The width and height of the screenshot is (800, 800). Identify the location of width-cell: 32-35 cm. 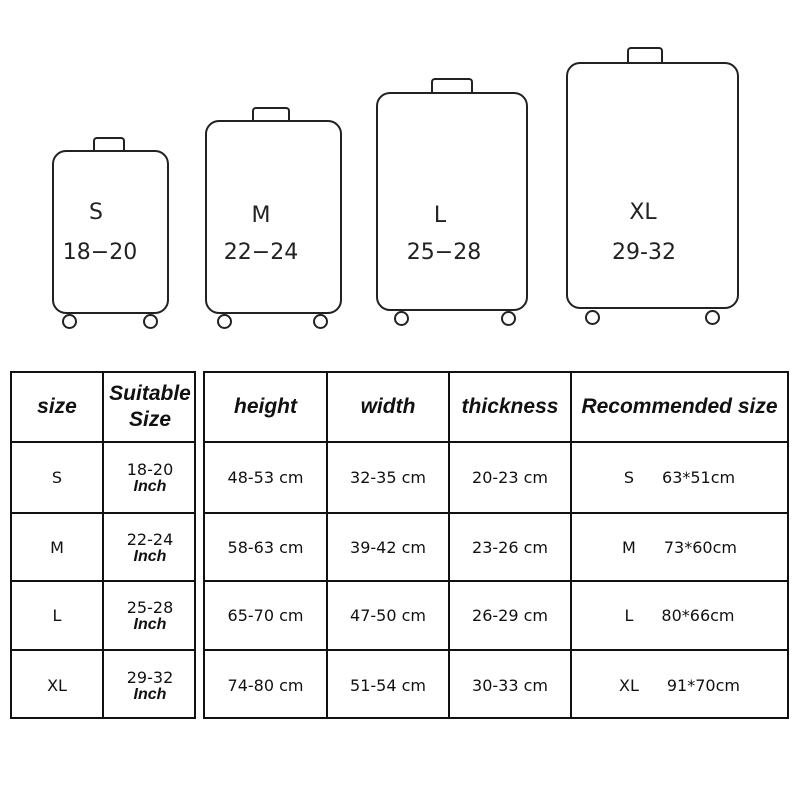
(389, 478).